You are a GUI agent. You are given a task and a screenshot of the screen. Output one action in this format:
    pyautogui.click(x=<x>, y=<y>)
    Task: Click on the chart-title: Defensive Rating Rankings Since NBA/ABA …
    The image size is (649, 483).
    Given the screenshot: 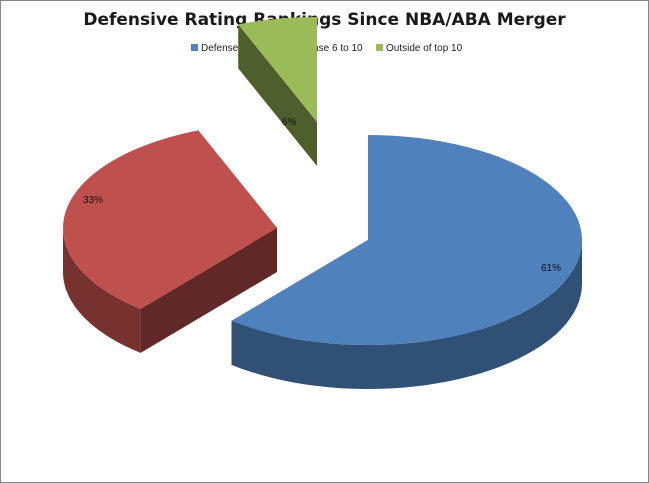 What is the action you would take?
    pyautogui.click(x=324, y=20)
    